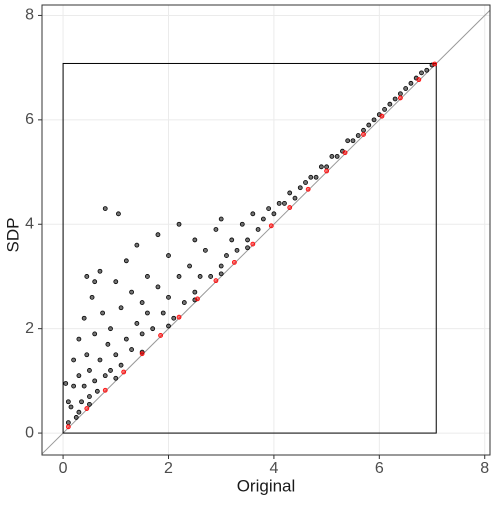  Describe the element at coordinates (29, 328) in the screenshot. I see `y-tick-label: 2` at that location.